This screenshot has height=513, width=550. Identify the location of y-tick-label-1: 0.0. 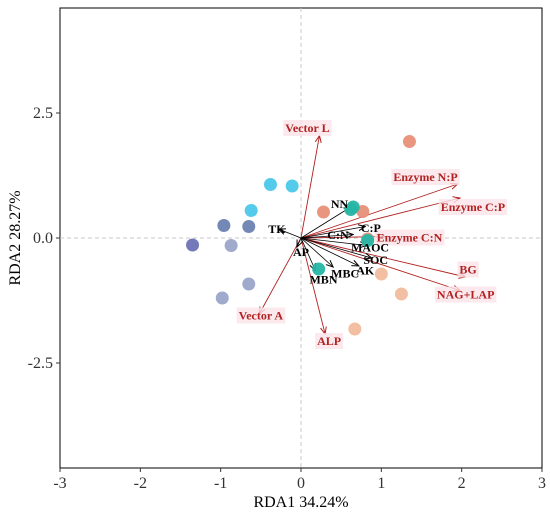
(43, 238).